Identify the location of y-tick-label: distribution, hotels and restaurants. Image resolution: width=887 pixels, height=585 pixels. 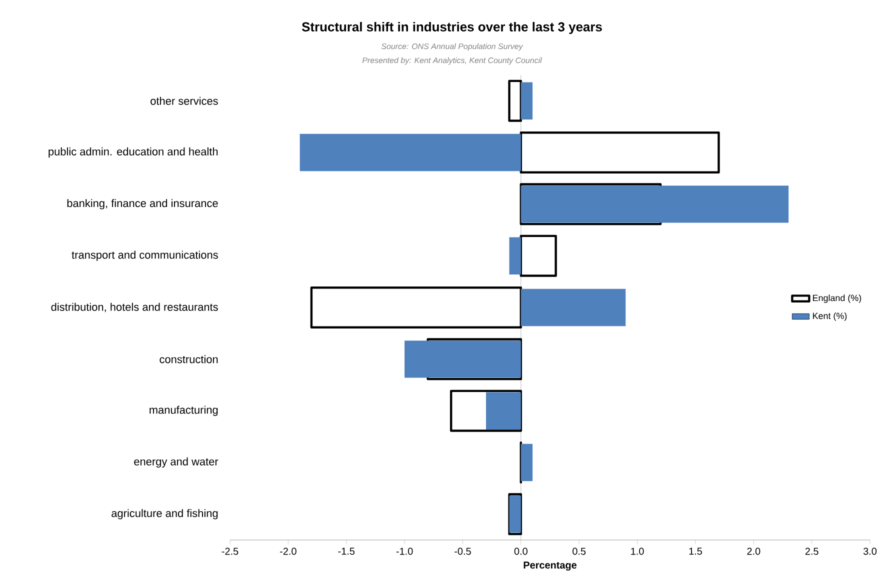
(134, 307).